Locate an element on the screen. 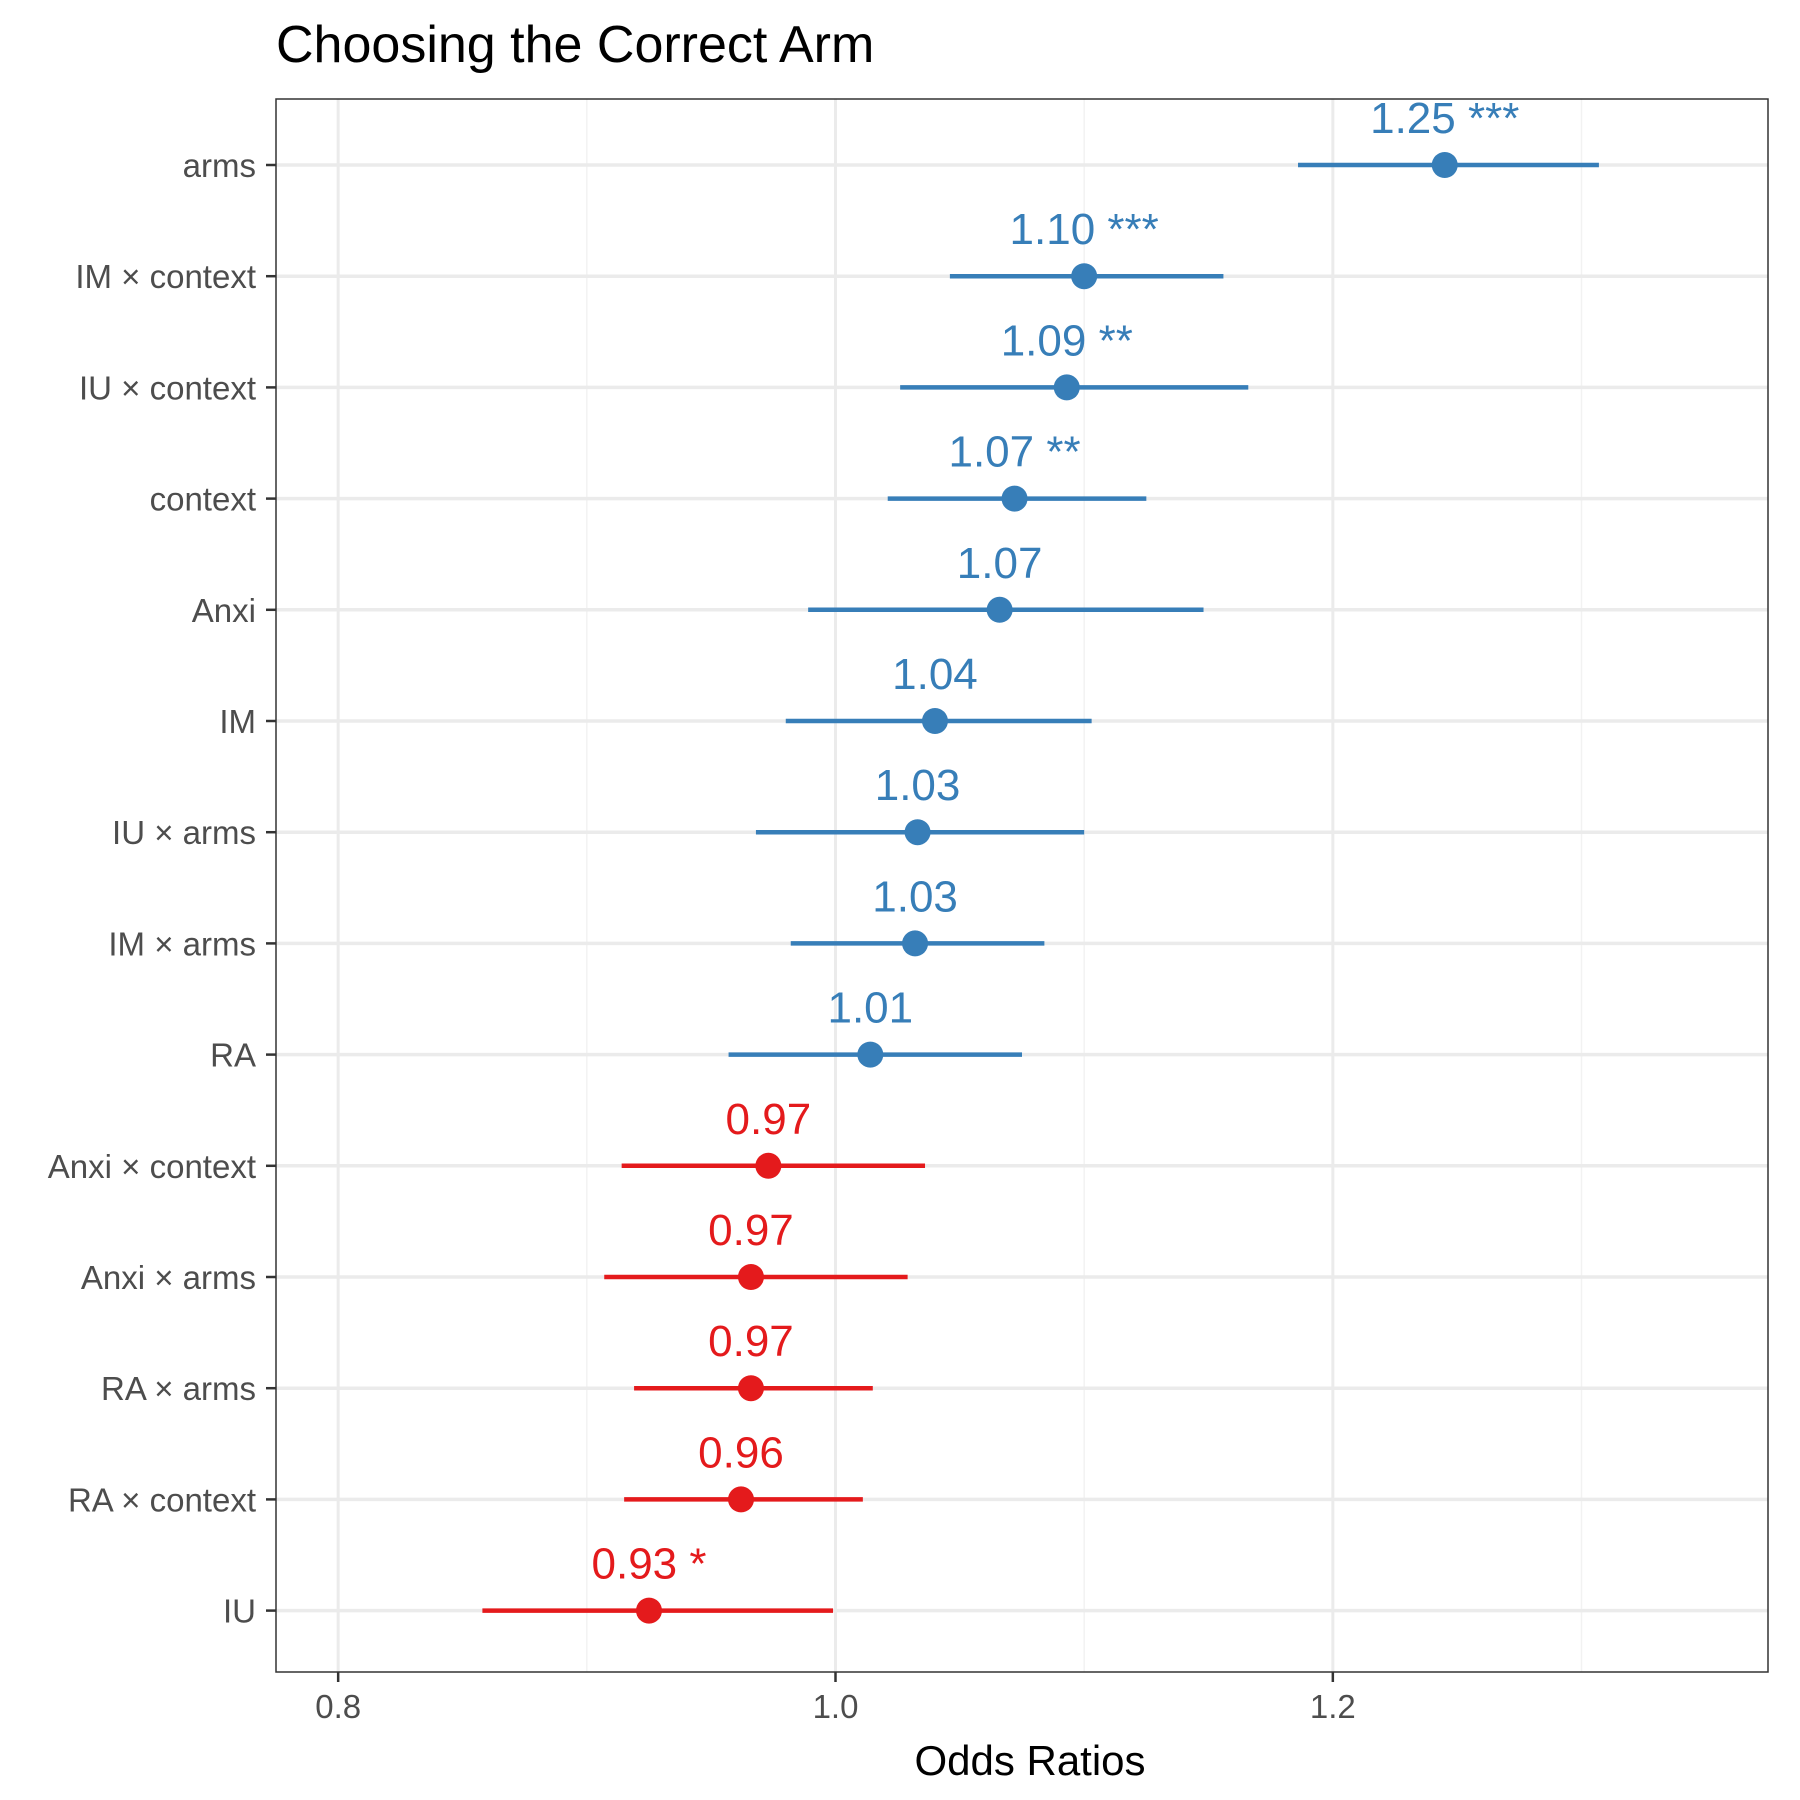 The height and width of the screenshot is (1800, 1800). x-axis-label: Odds Ratios is located at coordinates (1029, 1760).